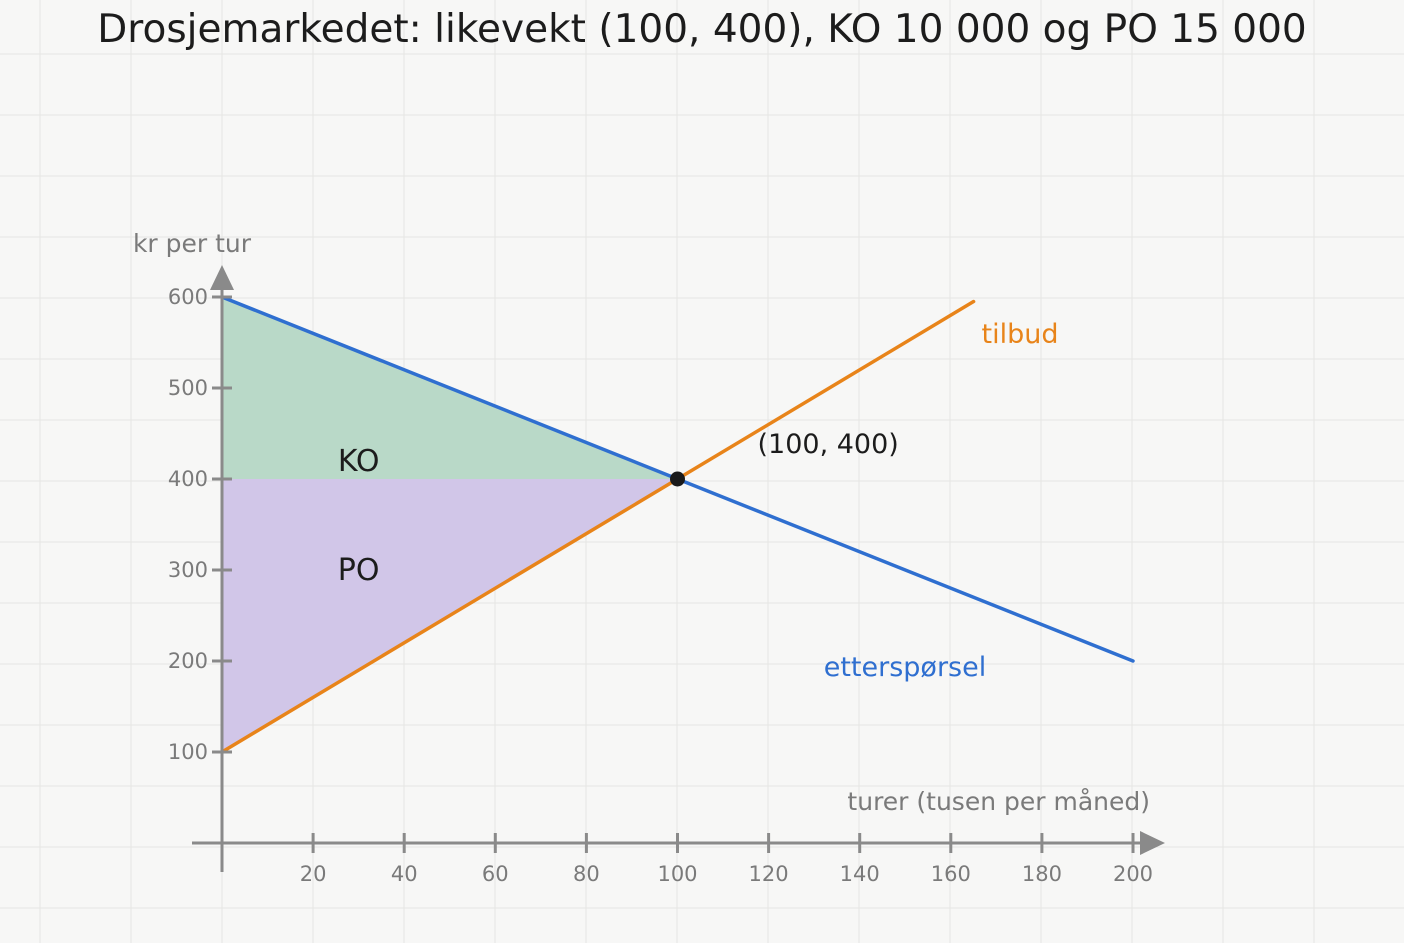  I want to click on x-axis-arrow, so click(1152, 843).